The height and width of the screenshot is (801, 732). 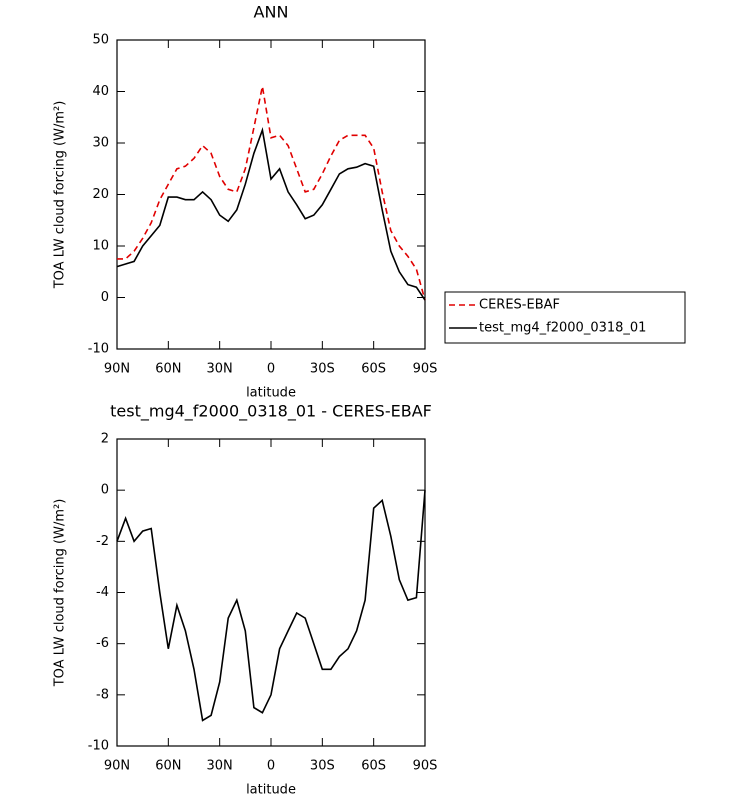 I want to click on y-tick-label: 50, so click(x=100, y=40).